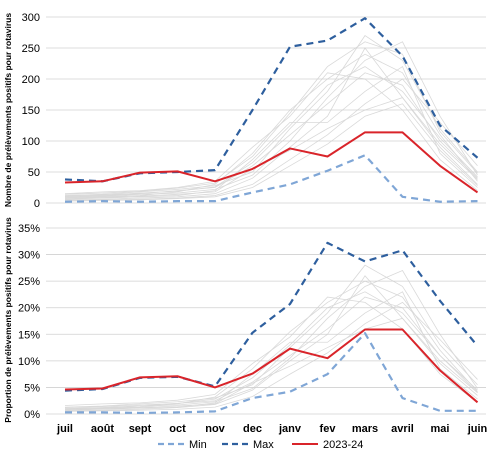  Describe the element at coordinates (290, 429) in the screenshot. I see `x-tick-label: janv` at that location.